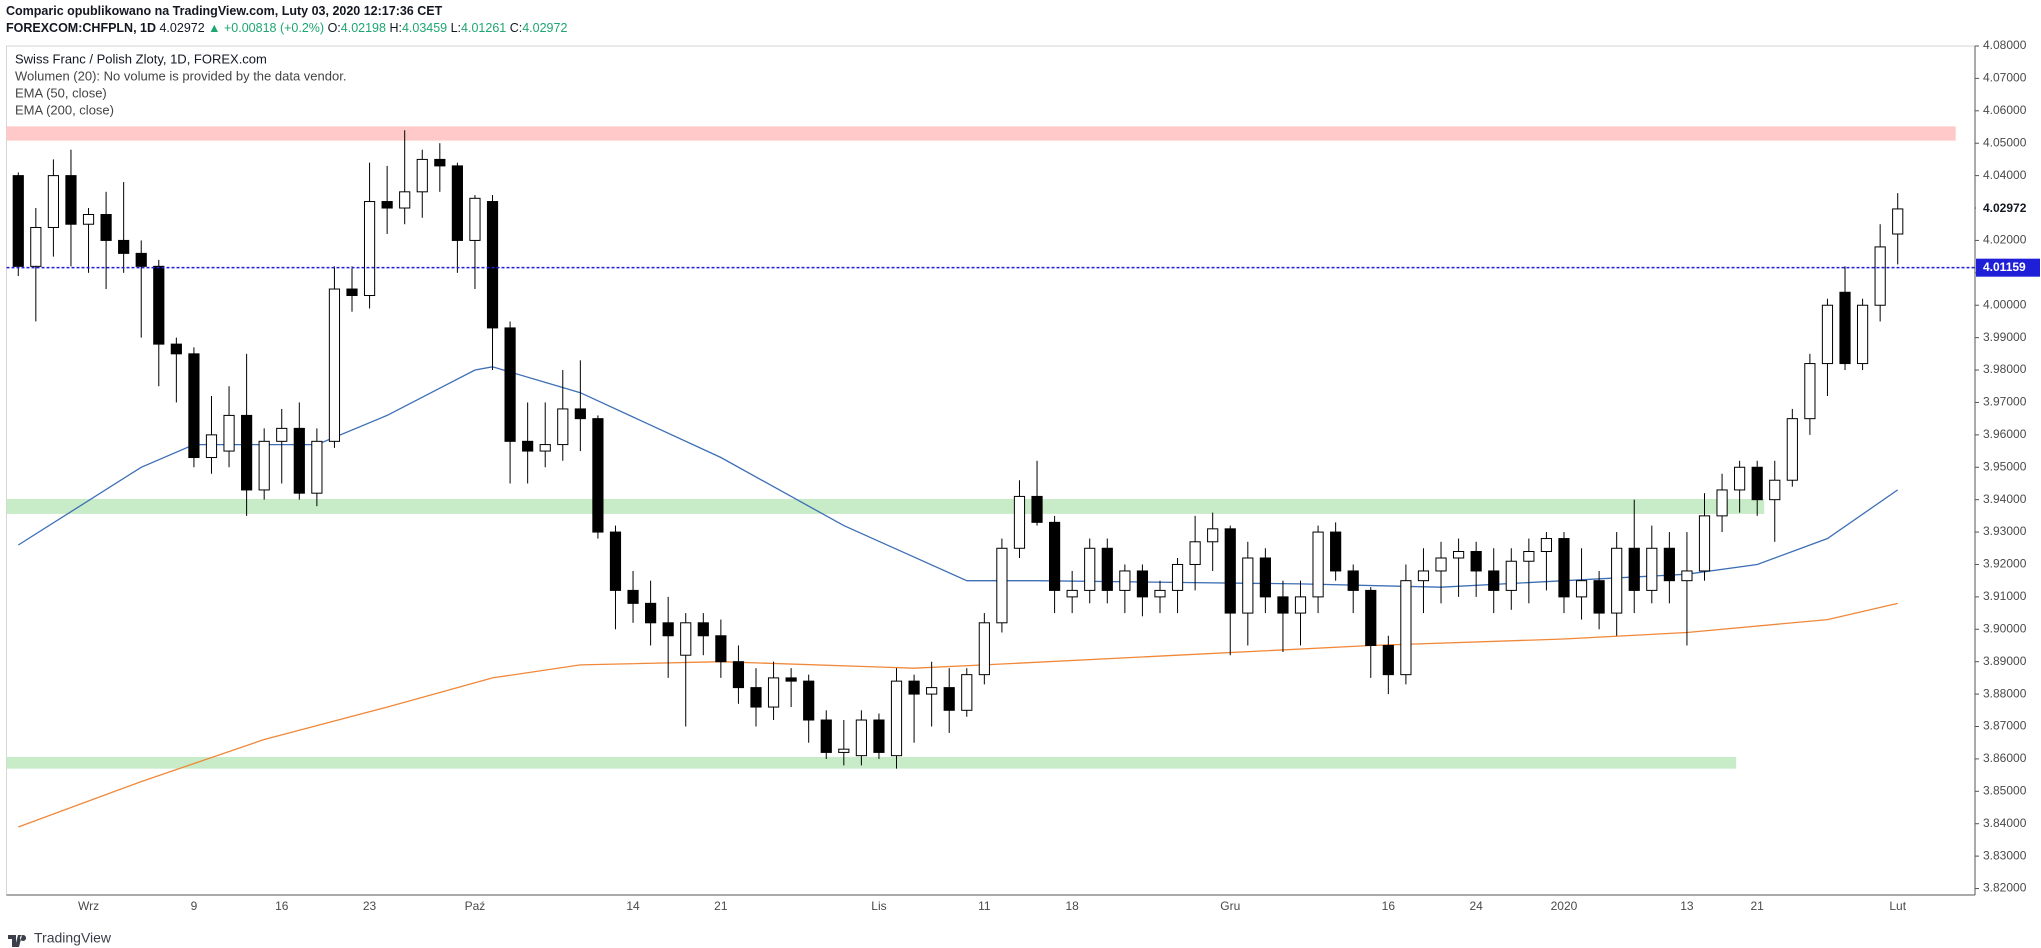 This screenshot has height=948, width=2041. Describe the element at coordinates (2008, 208) in the screenshot. I see `last-price-badge` at that location.